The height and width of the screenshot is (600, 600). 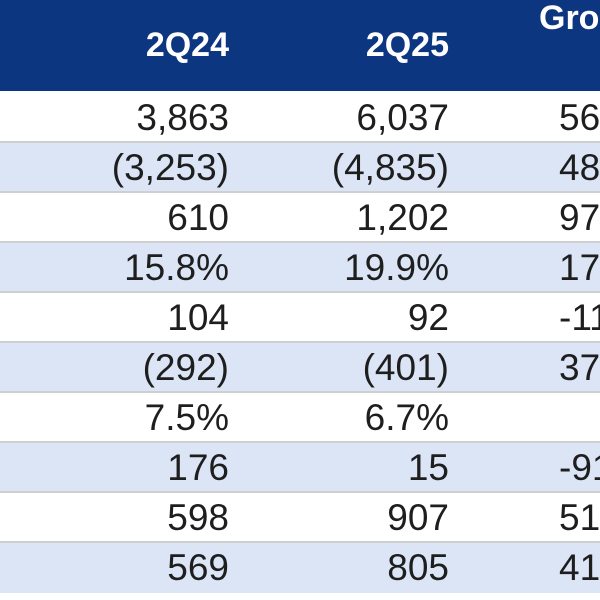 I want to click on cell-2q25: 907, so click(x=418, y=517).